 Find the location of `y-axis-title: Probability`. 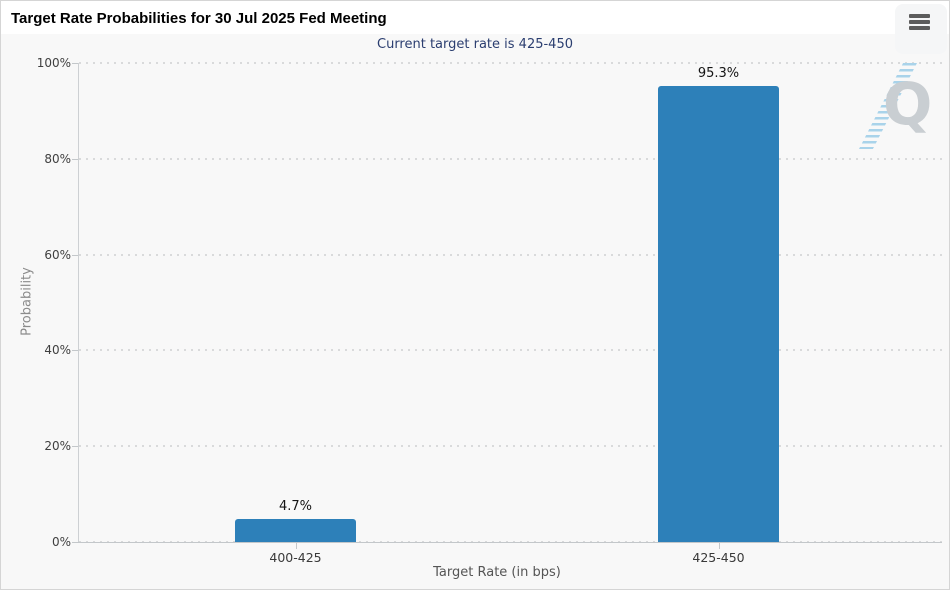

y-axis-title: Probability is located at coordinates (27, 301).